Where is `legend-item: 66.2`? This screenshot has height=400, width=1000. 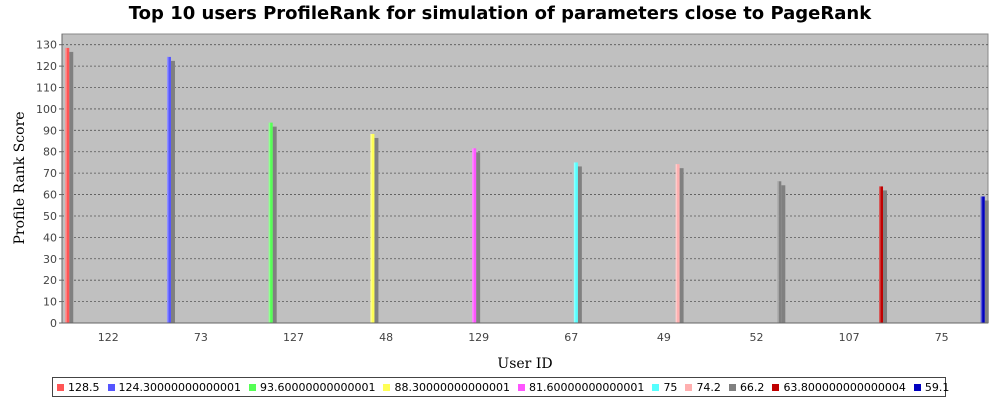 legend-item: 66.2 is located at coordinates (746, 387).